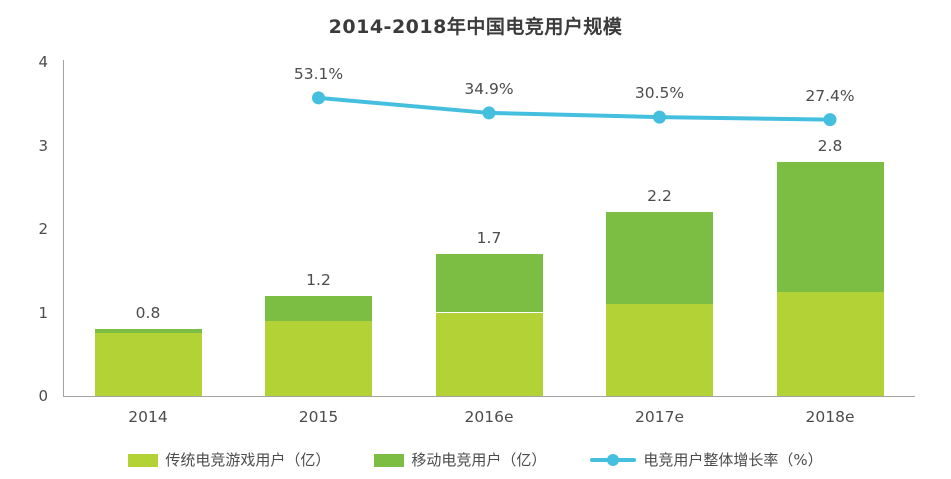 The image size is (951, 479). What do you see at coordinates (659, 196) in the screenshot?
I see `bar-total-label: 2.2` at bounding box center [659, 196].